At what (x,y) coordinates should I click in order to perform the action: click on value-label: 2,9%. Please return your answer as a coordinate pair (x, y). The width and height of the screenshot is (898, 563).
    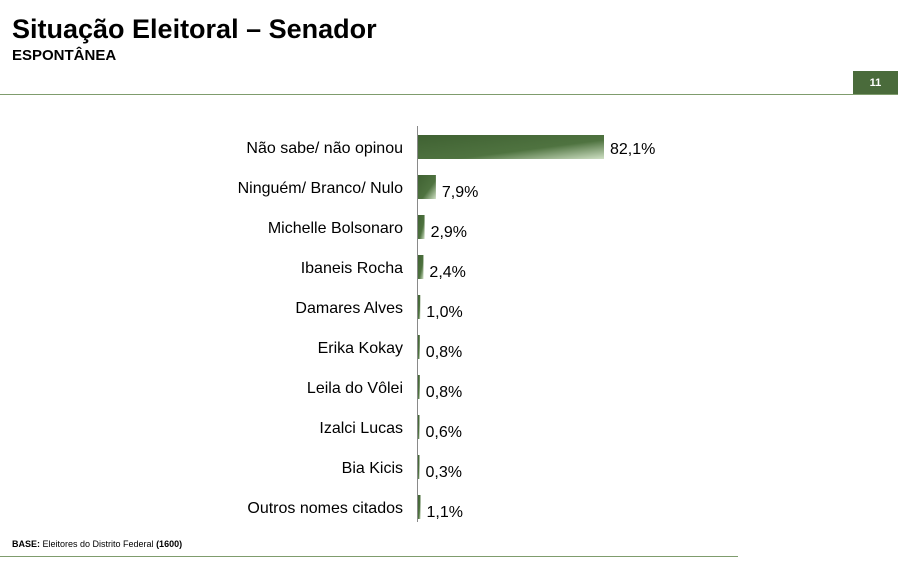
    Looking at the image, I should click on (449, 232).